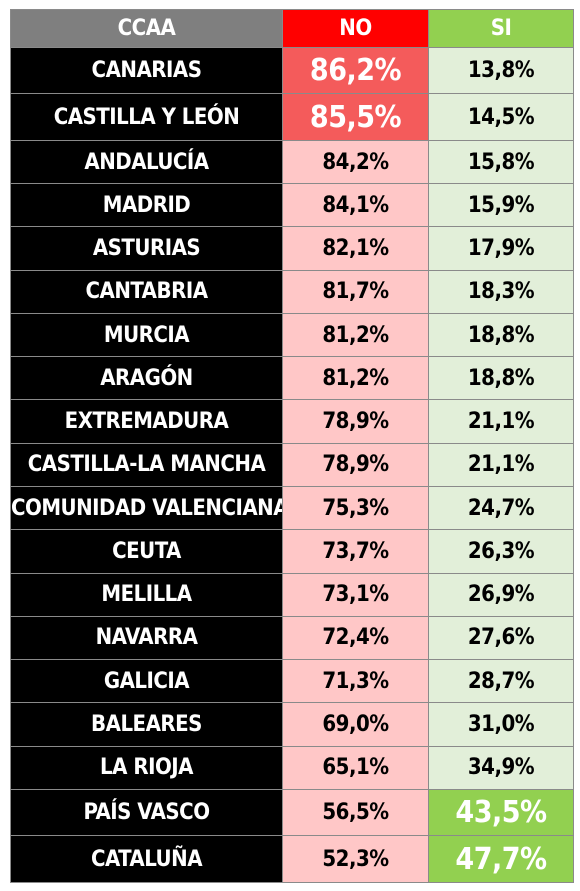 This screenshot has width=580, height=891. I want to click on si-value-cell: 34,9%, so click(501, 767).